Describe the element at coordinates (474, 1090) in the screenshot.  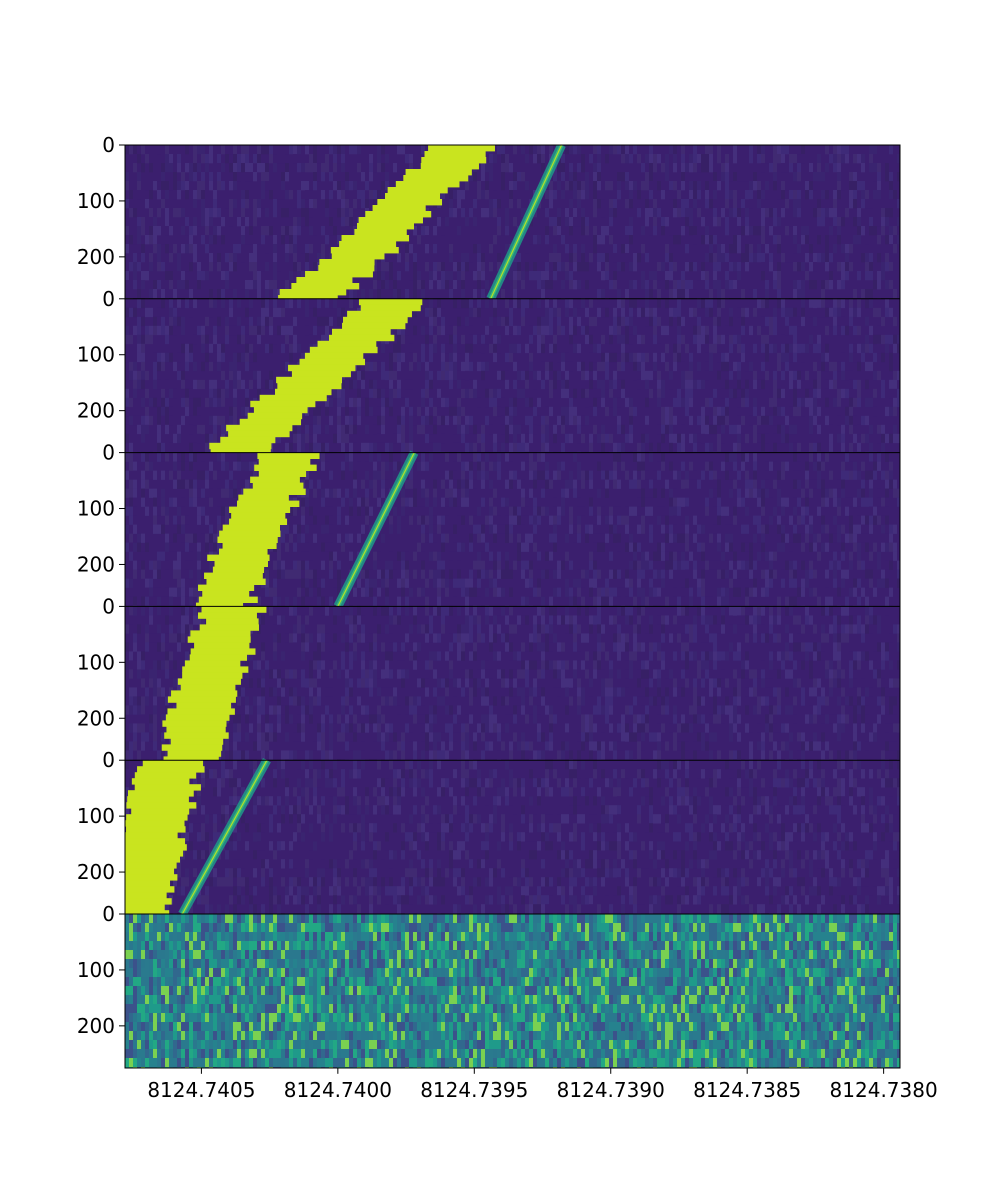
I see `x-tick-label: 8124.7395` at that location.